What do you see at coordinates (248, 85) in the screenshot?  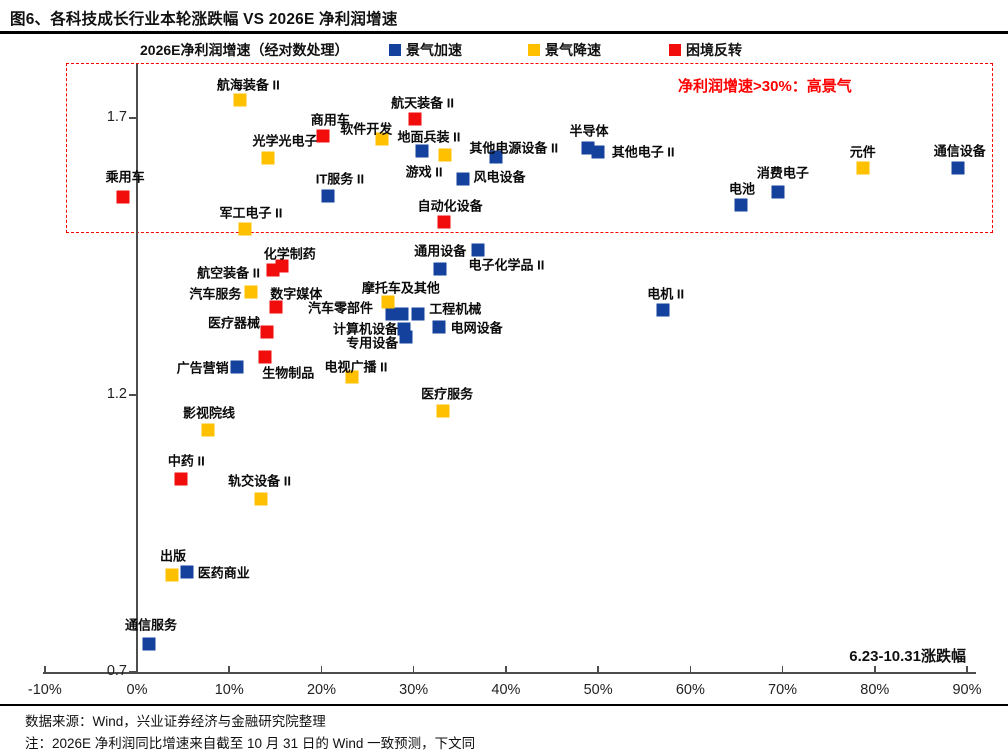 I see `point-label: 航海装备 II` at bounding box center [248, 85].